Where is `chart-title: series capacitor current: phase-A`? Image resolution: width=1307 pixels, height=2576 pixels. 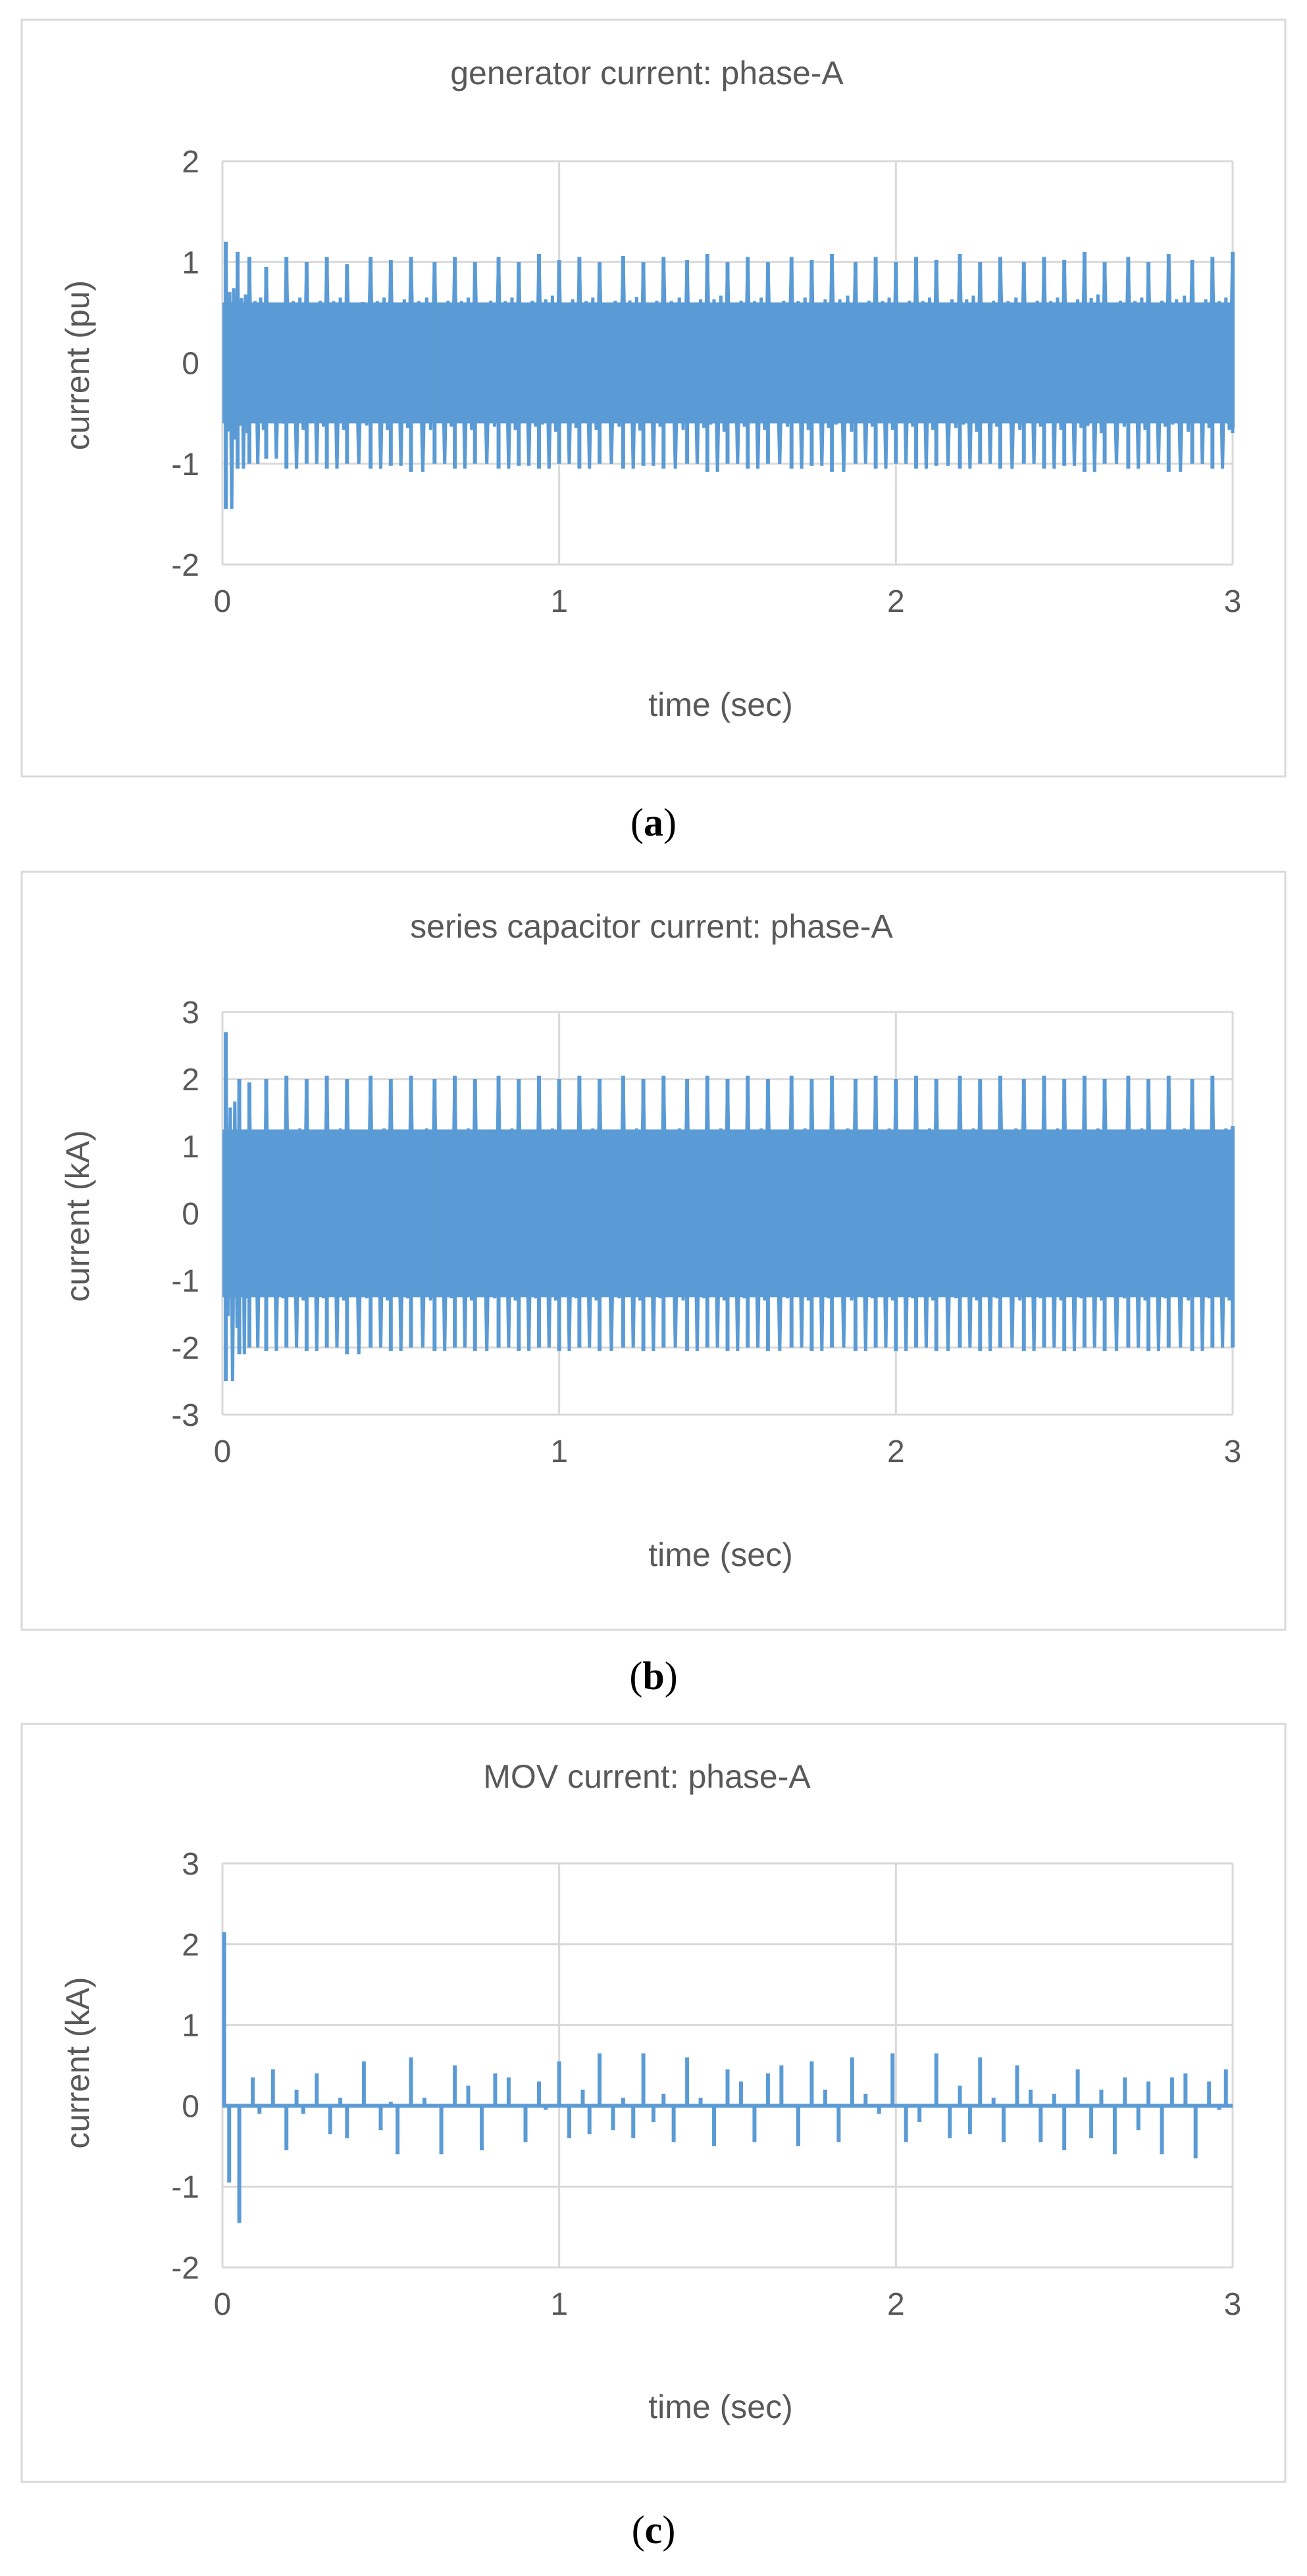
chart-title: series capacitor current: phase-A is located at coordinates (652, 927).